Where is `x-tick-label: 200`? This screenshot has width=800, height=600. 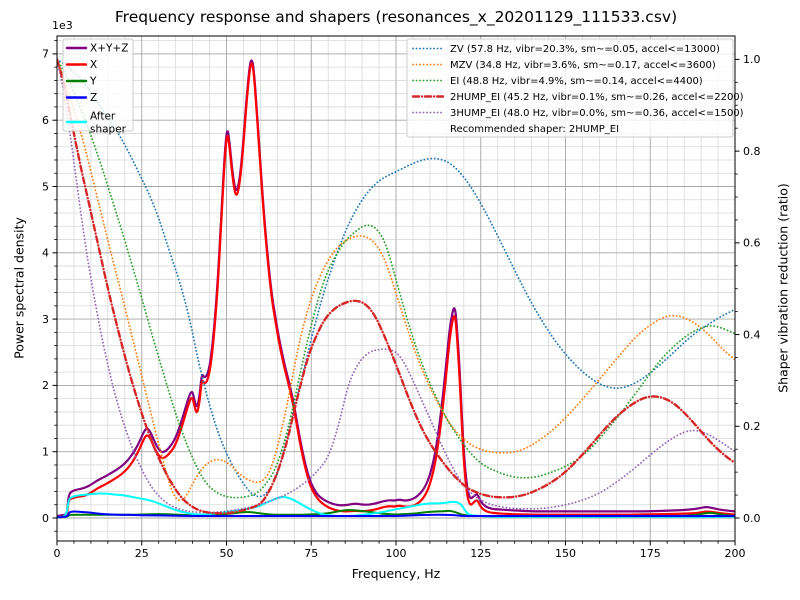 x-tick-label: 200 is located at coordinates (735, 553).